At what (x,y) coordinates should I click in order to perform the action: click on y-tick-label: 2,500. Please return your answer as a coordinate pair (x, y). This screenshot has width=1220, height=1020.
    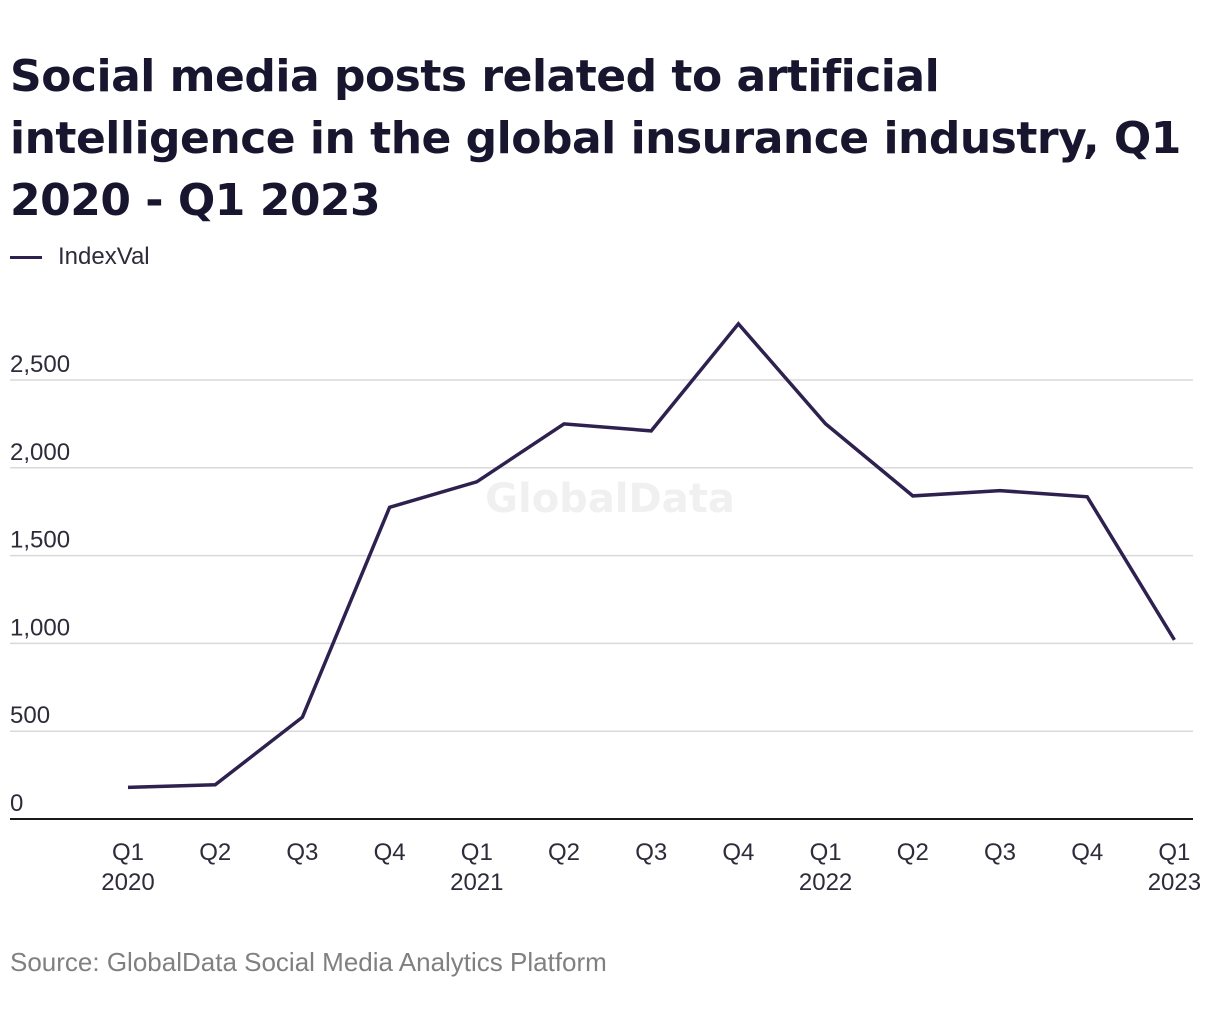
    Looking at the image, I should click on (40, 364).